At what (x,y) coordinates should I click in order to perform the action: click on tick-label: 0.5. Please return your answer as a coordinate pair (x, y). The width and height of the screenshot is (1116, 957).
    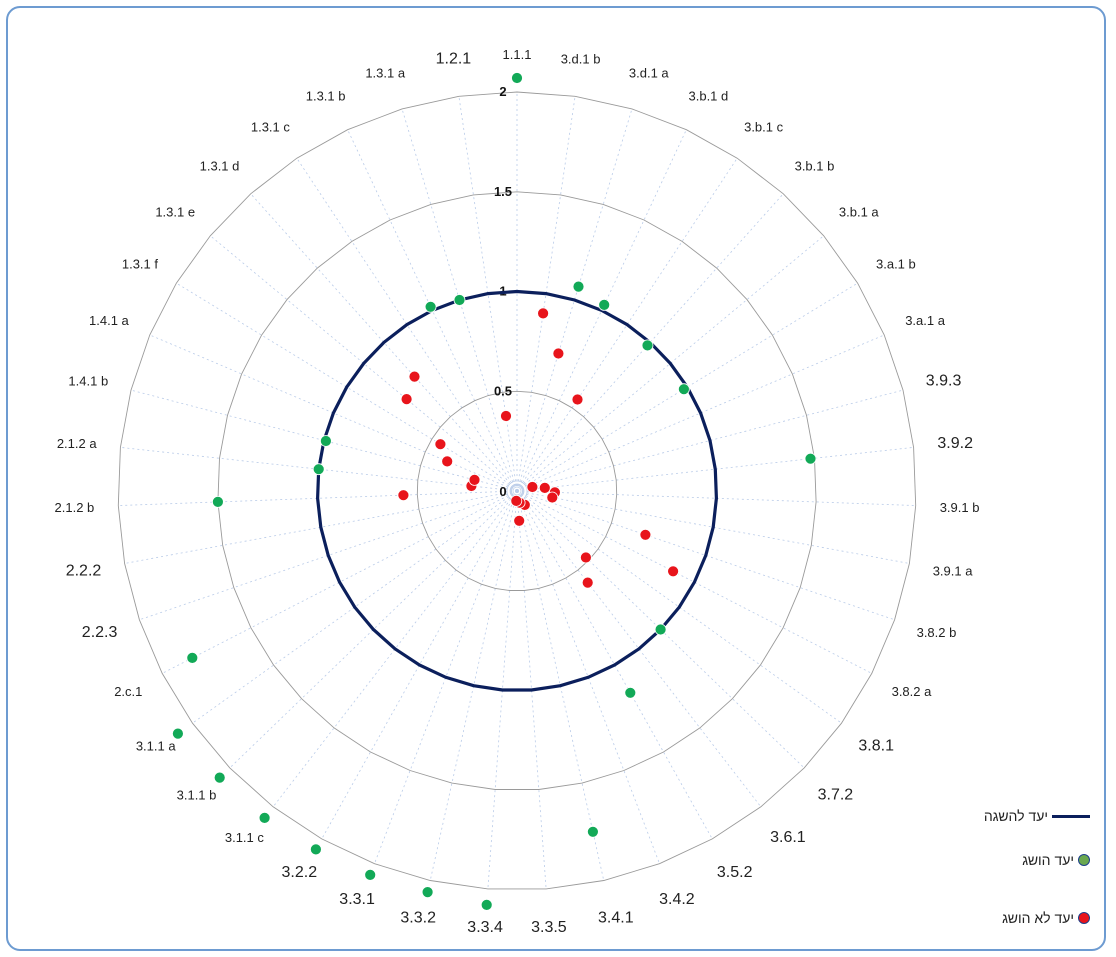
    Looking at the image, I should click on (503, 390).